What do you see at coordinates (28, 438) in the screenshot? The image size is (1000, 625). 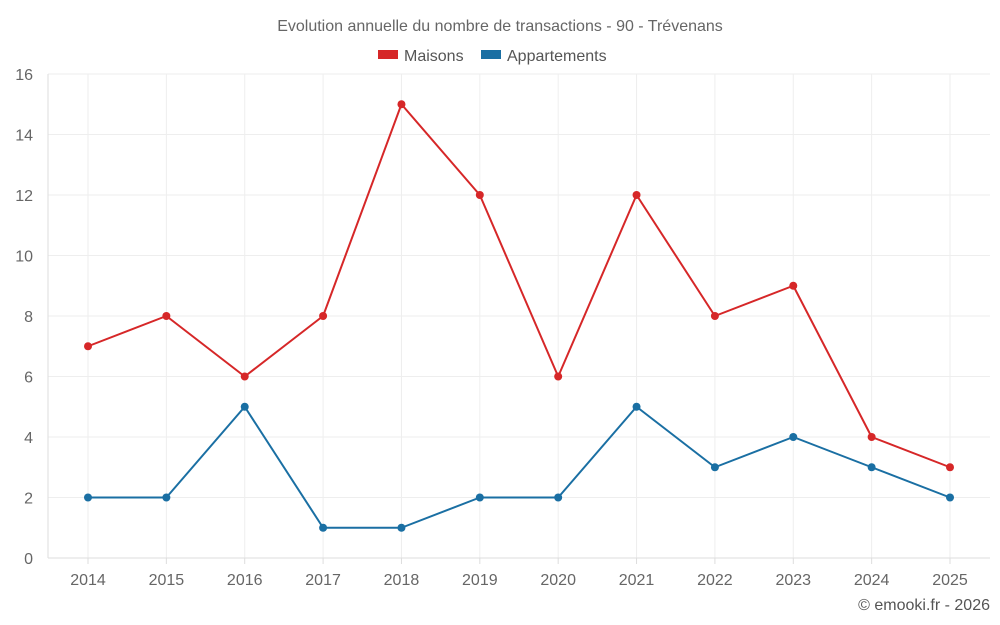 I see `y-tick-label: 4` at bounding box center [28, 438].